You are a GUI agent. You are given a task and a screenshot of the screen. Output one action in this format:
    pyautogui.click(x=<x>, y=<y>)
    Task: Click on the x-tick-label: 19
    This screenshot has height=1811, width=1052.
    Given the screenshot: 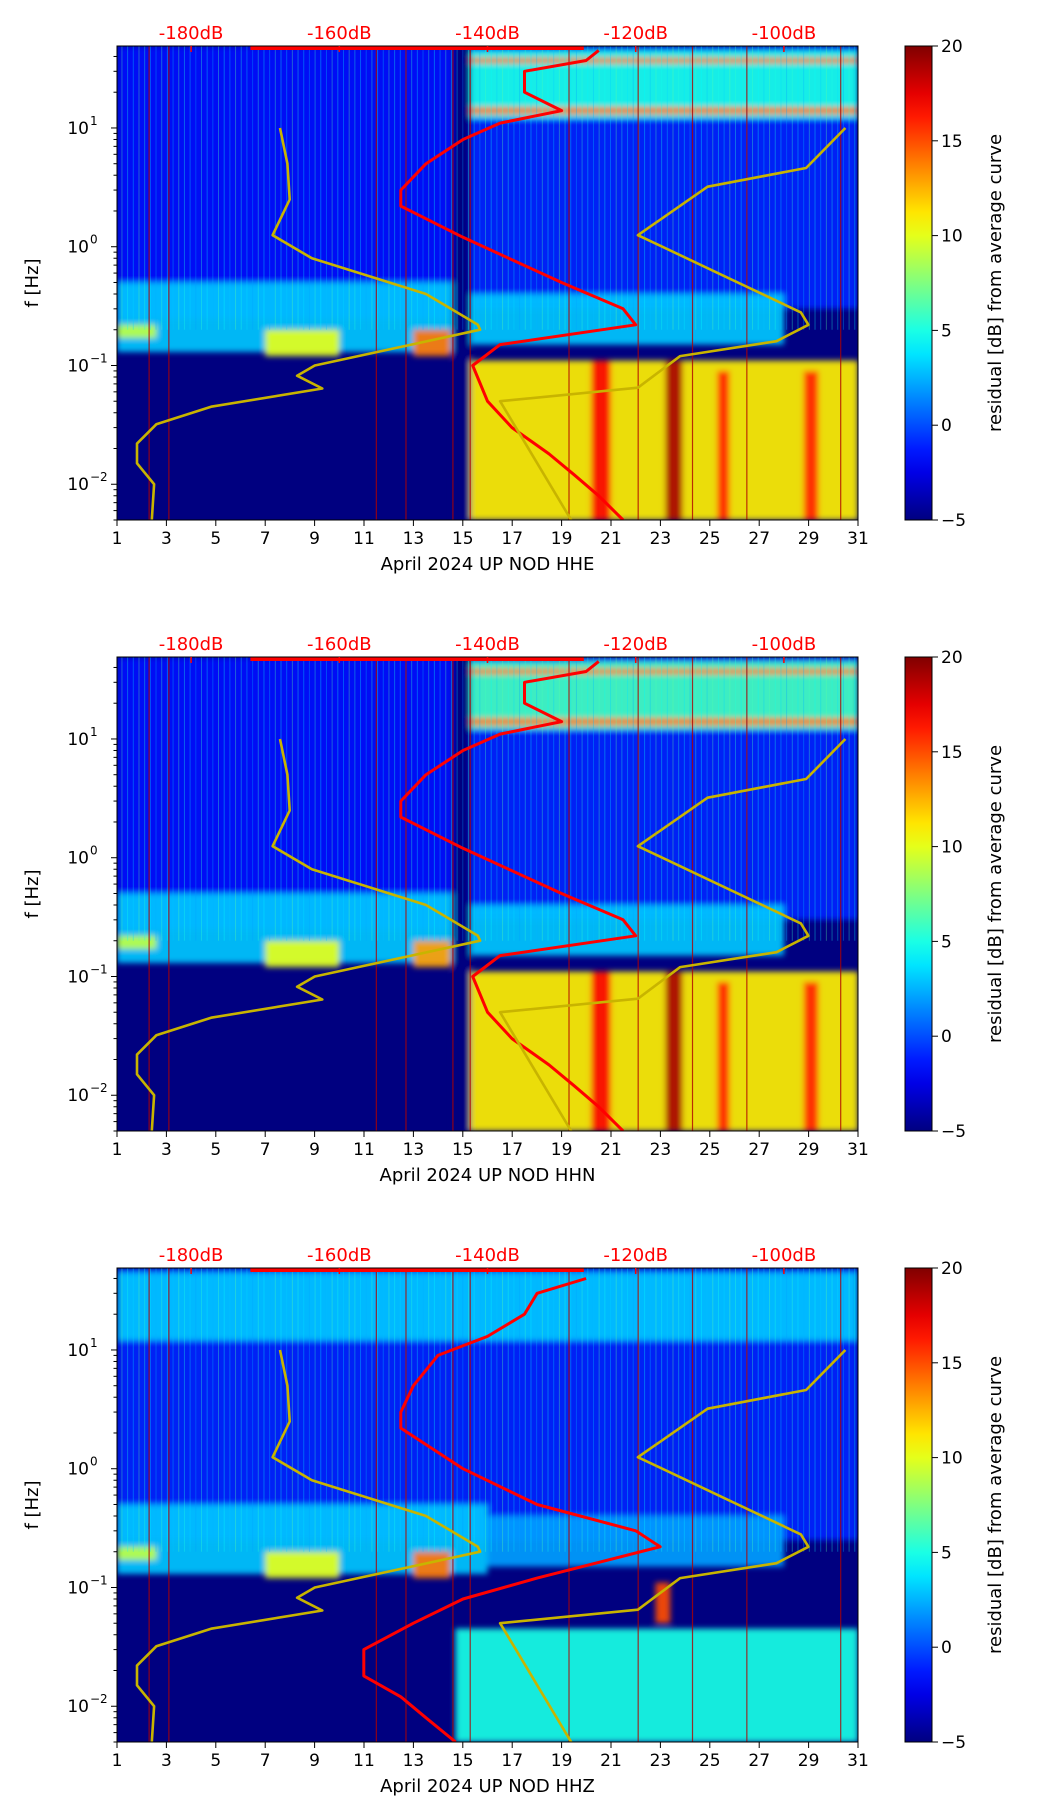 What is the action you would take?
    pyautogui.click(x=562, y=1150)
    